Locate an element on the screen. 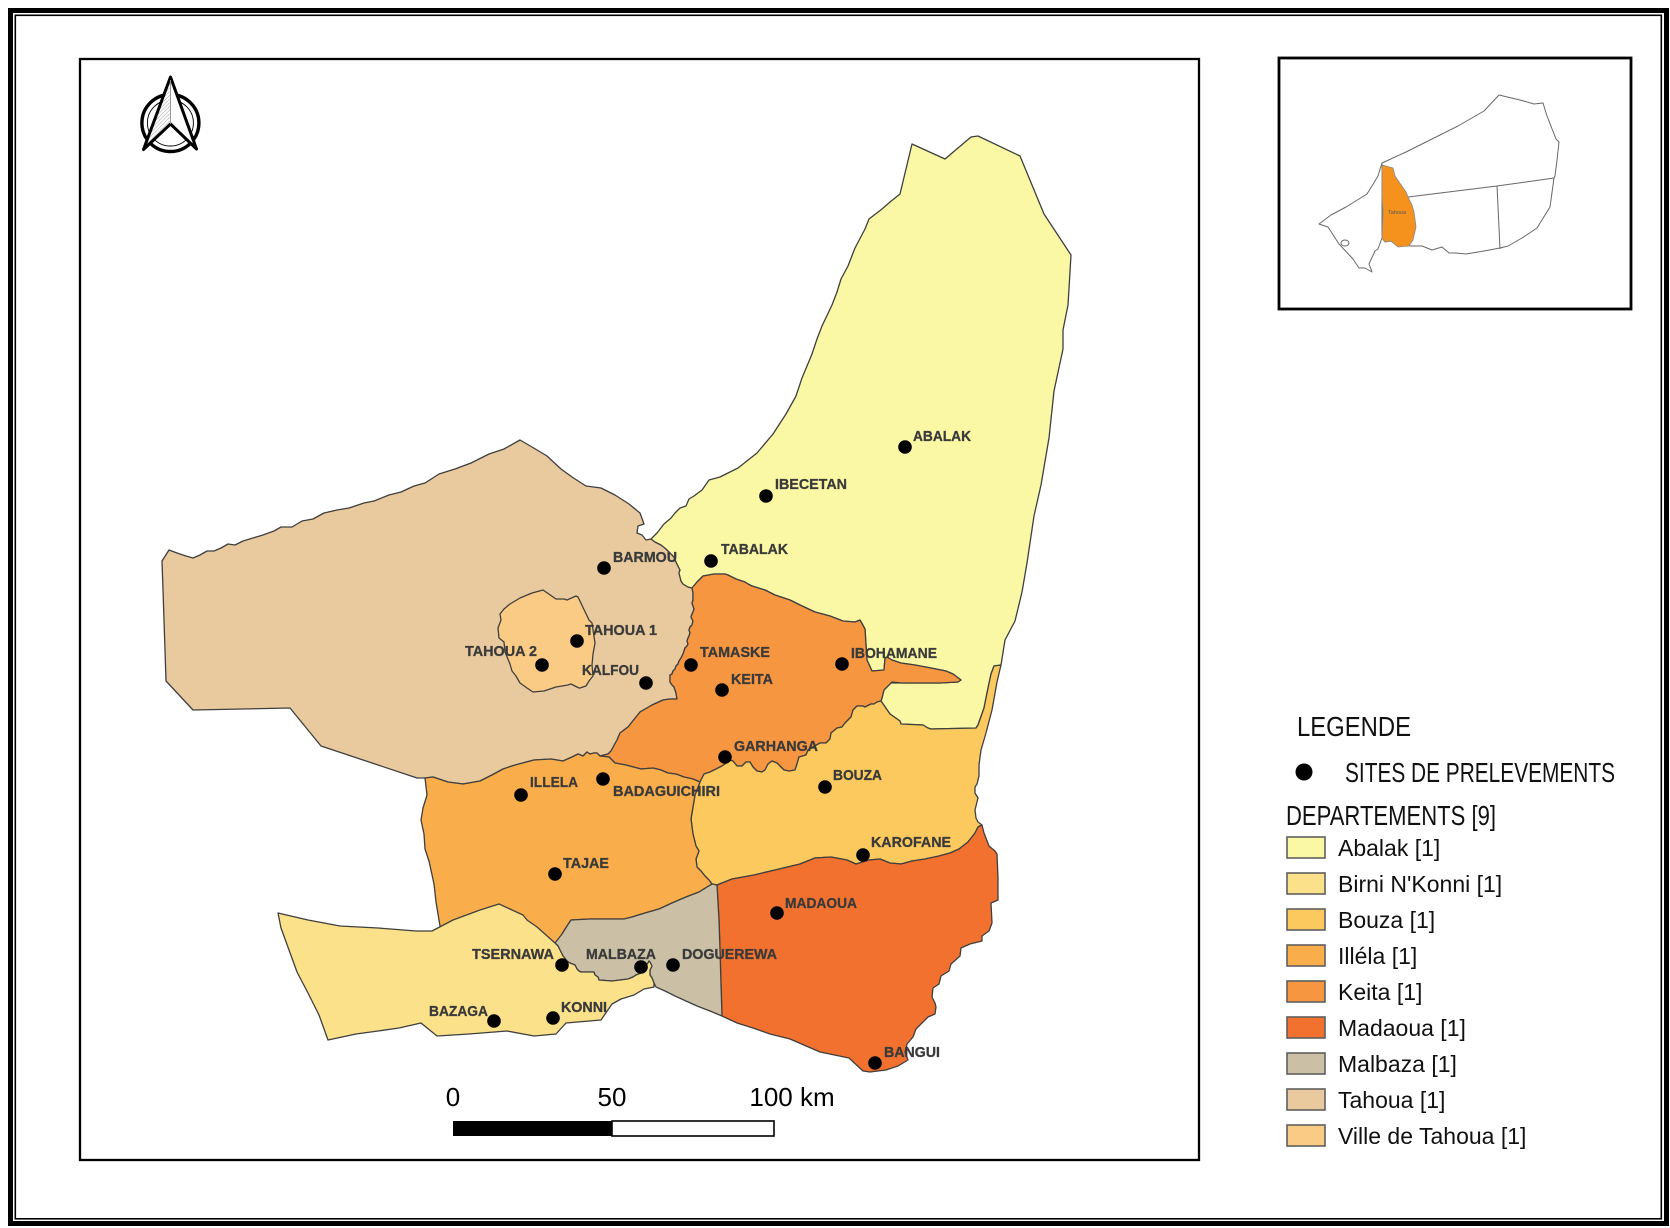 Image resolution: width=1670 pixels, height=1228 pixels. svg-text: DOGUEREWA is located at coordinates (729, 954).